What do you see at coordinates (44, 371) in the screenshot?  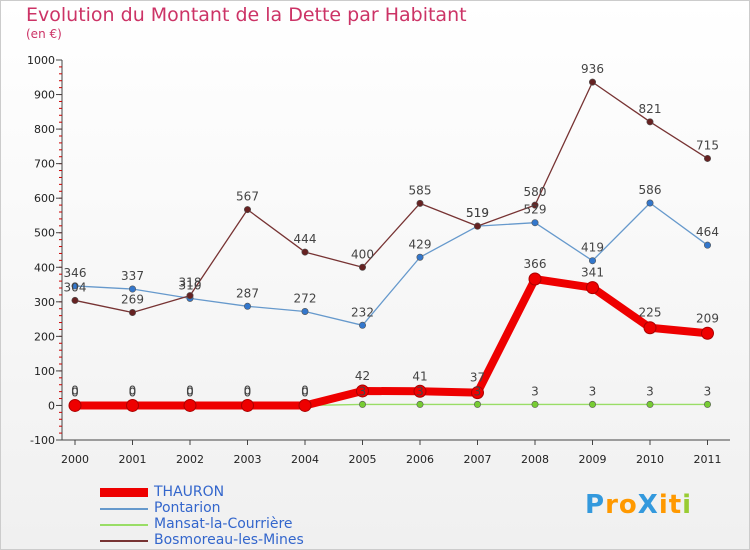 I see `y-tick-label: 100` at bounding box center [44, 371].